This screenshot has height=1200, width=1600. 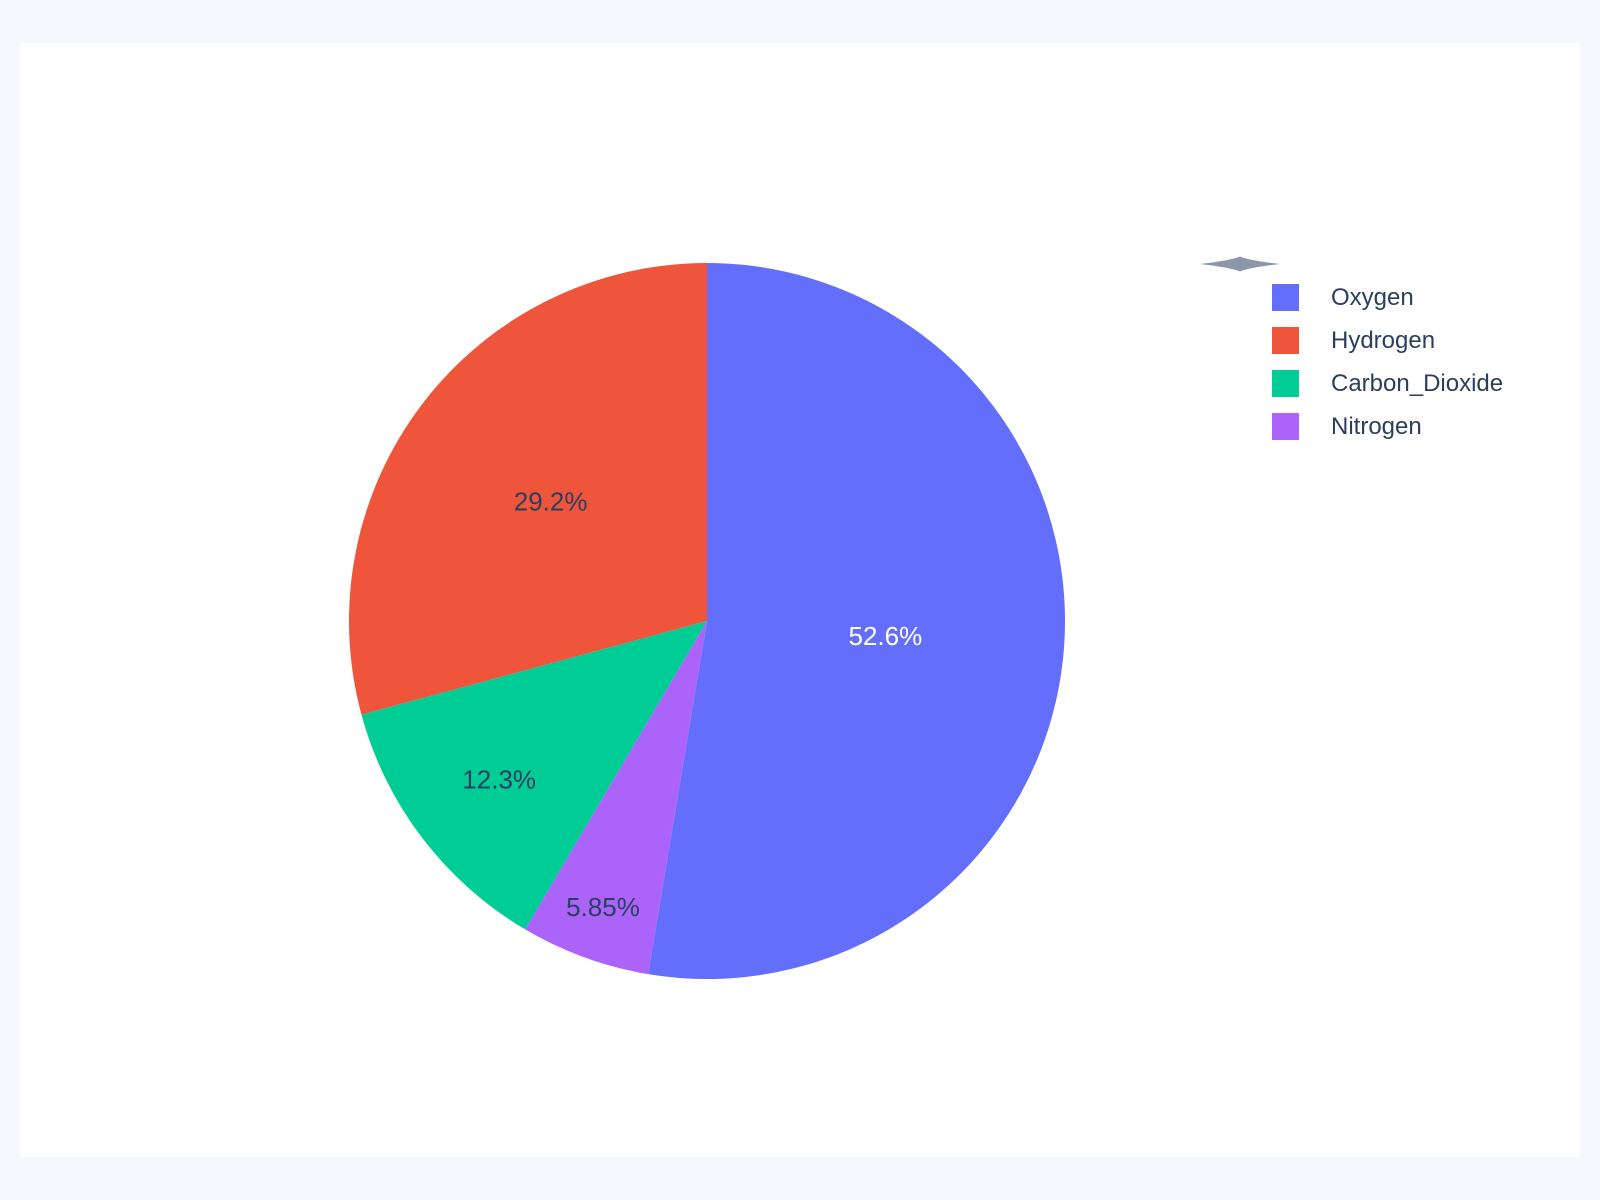 I want to click on legend-item-hydrogen: Hydrogen, so click(x=1387, y=340).